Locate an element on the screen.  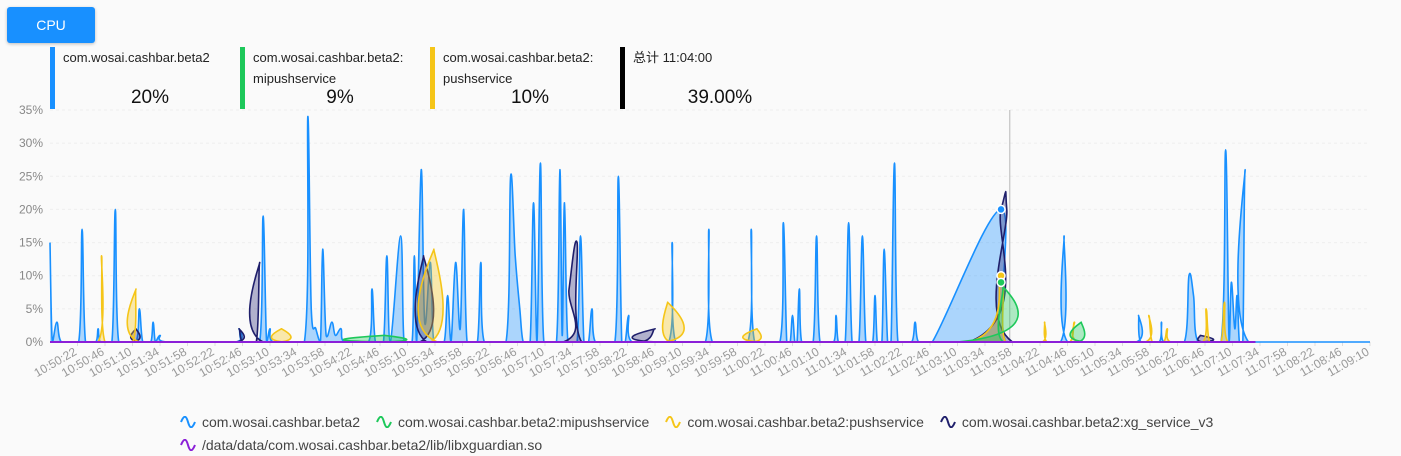
legend-item: com.wosai.cashbar.beta2:pushservice is located at coordinates (794, 421).